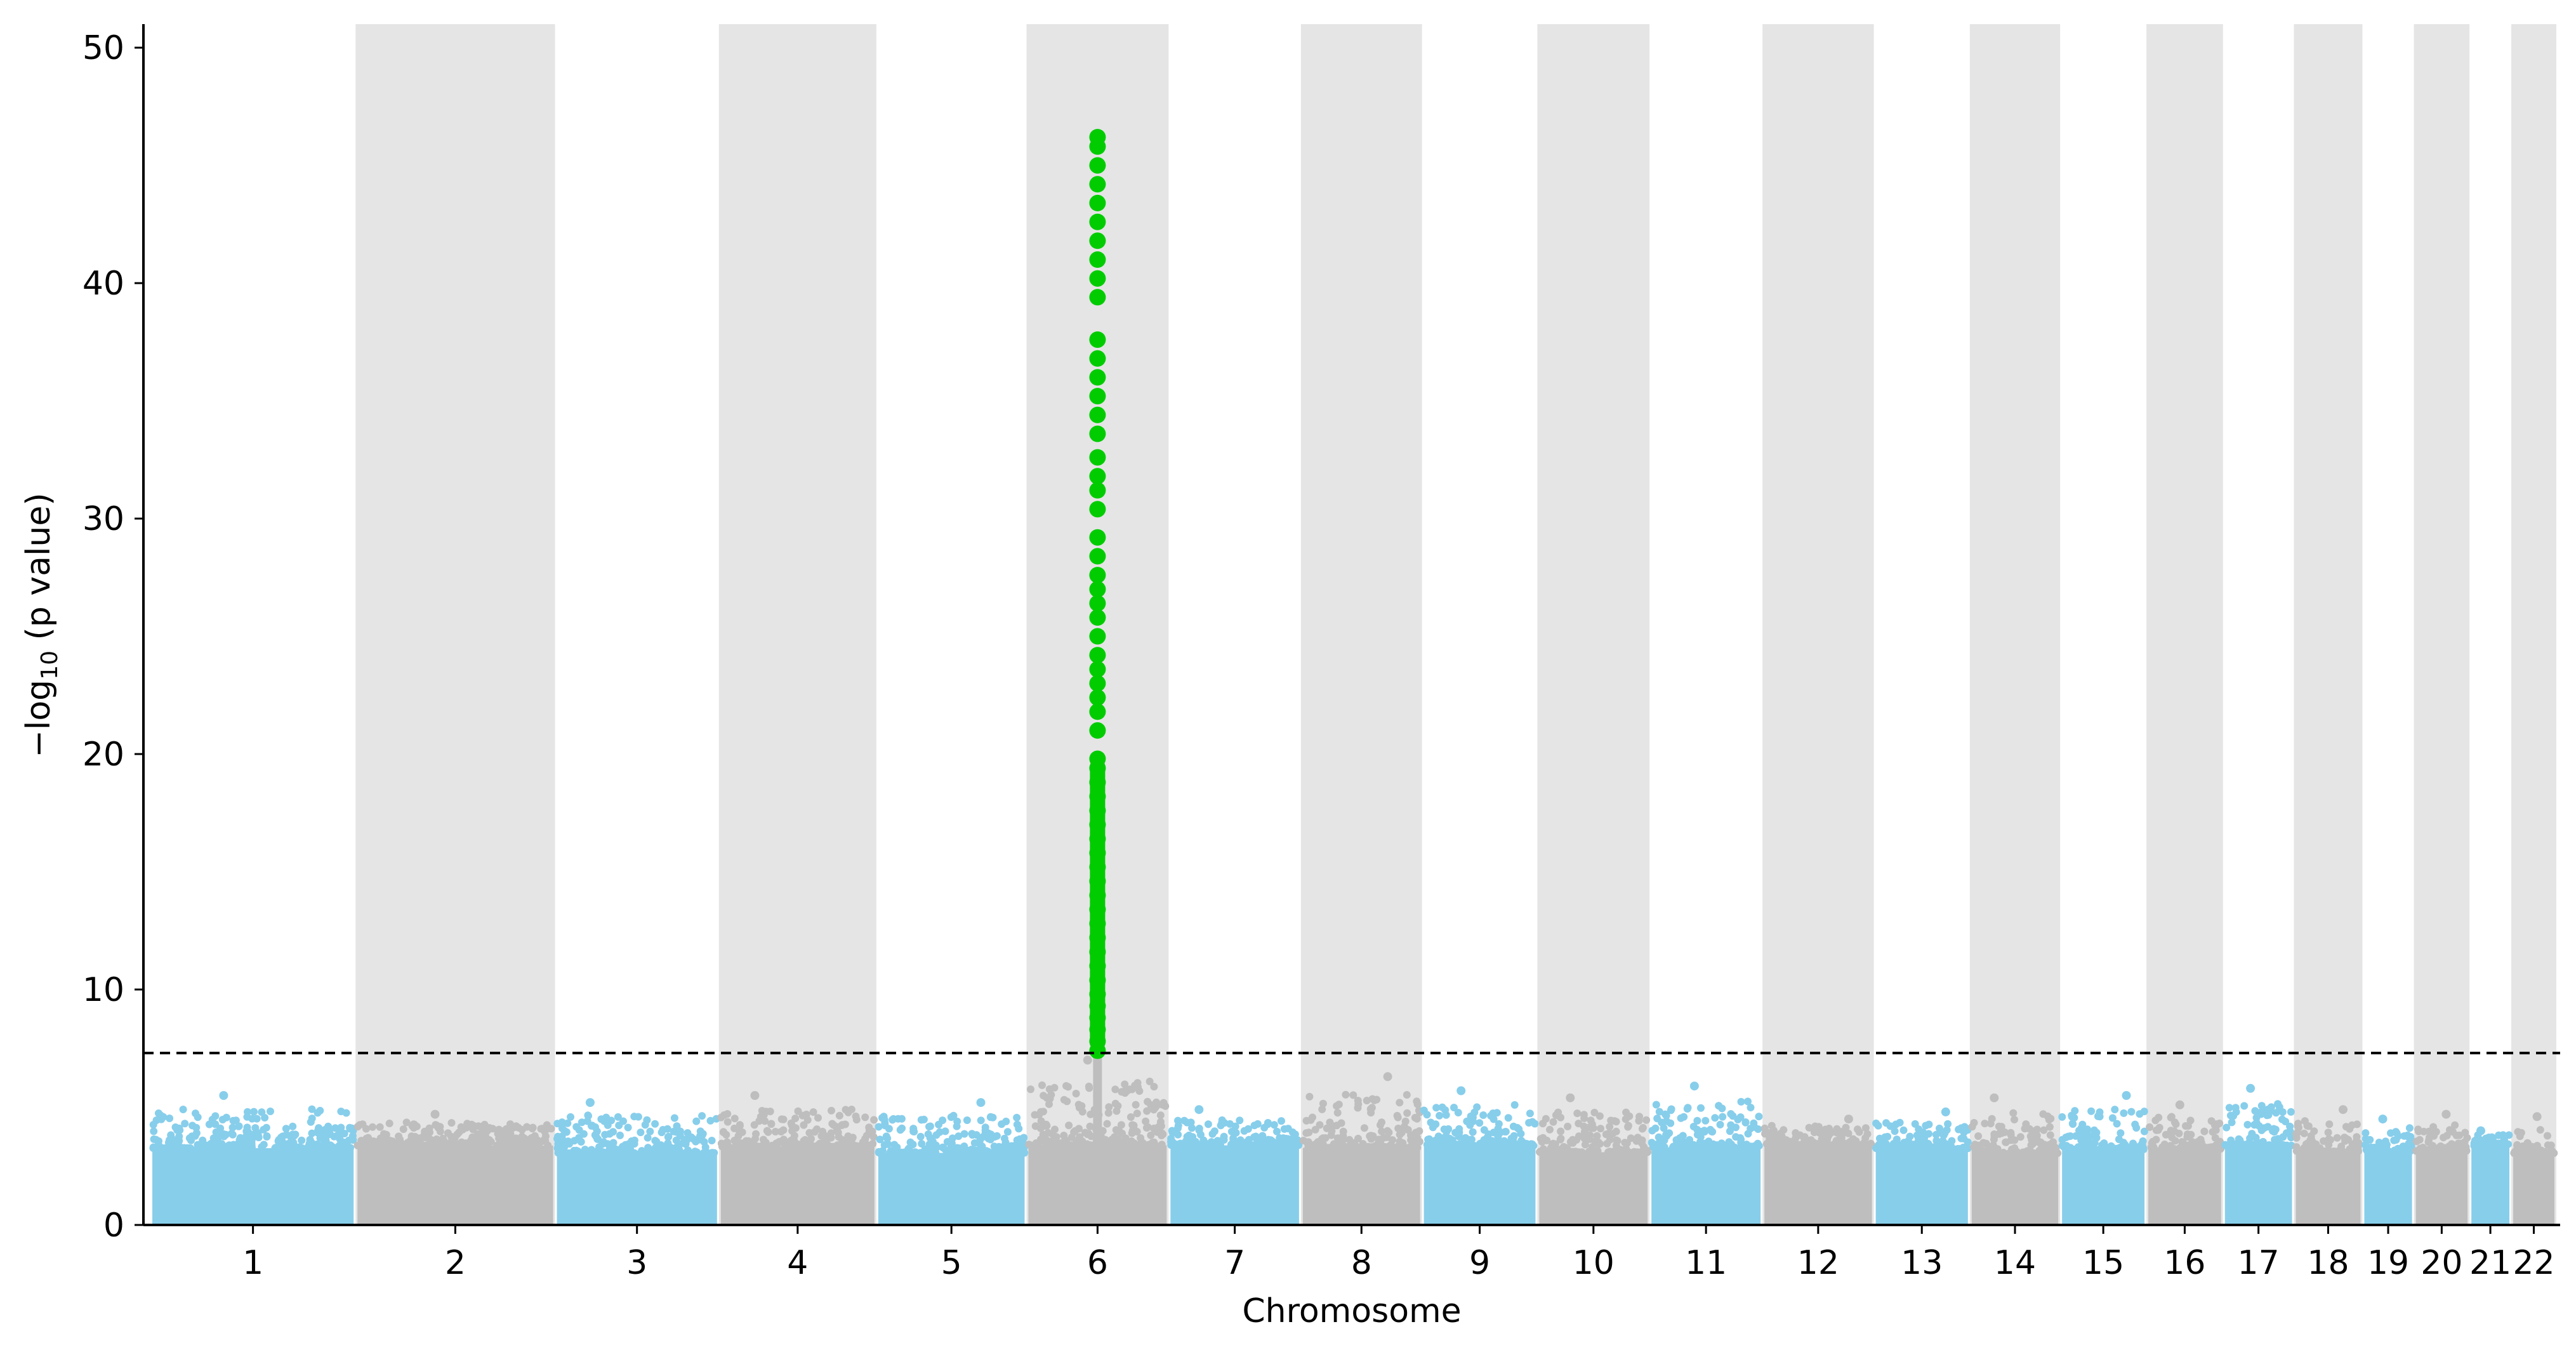 The image size is (2576, 1350). I want to click on x-tick-label: 19, so click(2388, 1263).